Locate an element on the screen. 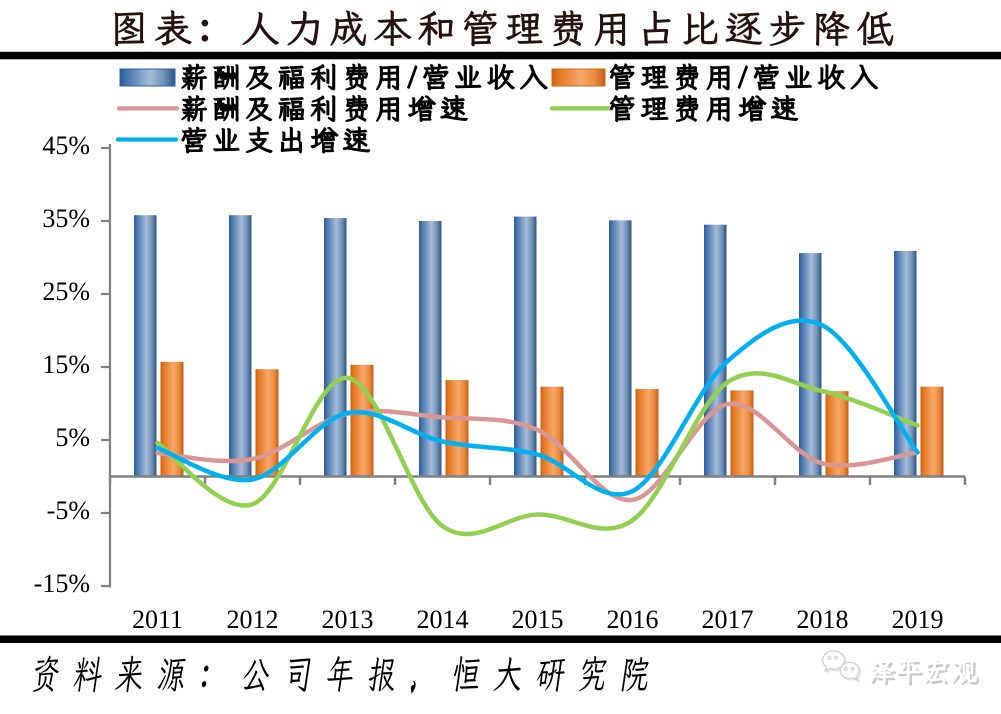 The width and height of the screenshot is (1001, 714). svg-text: 5% is located at coordinates (72, 437).